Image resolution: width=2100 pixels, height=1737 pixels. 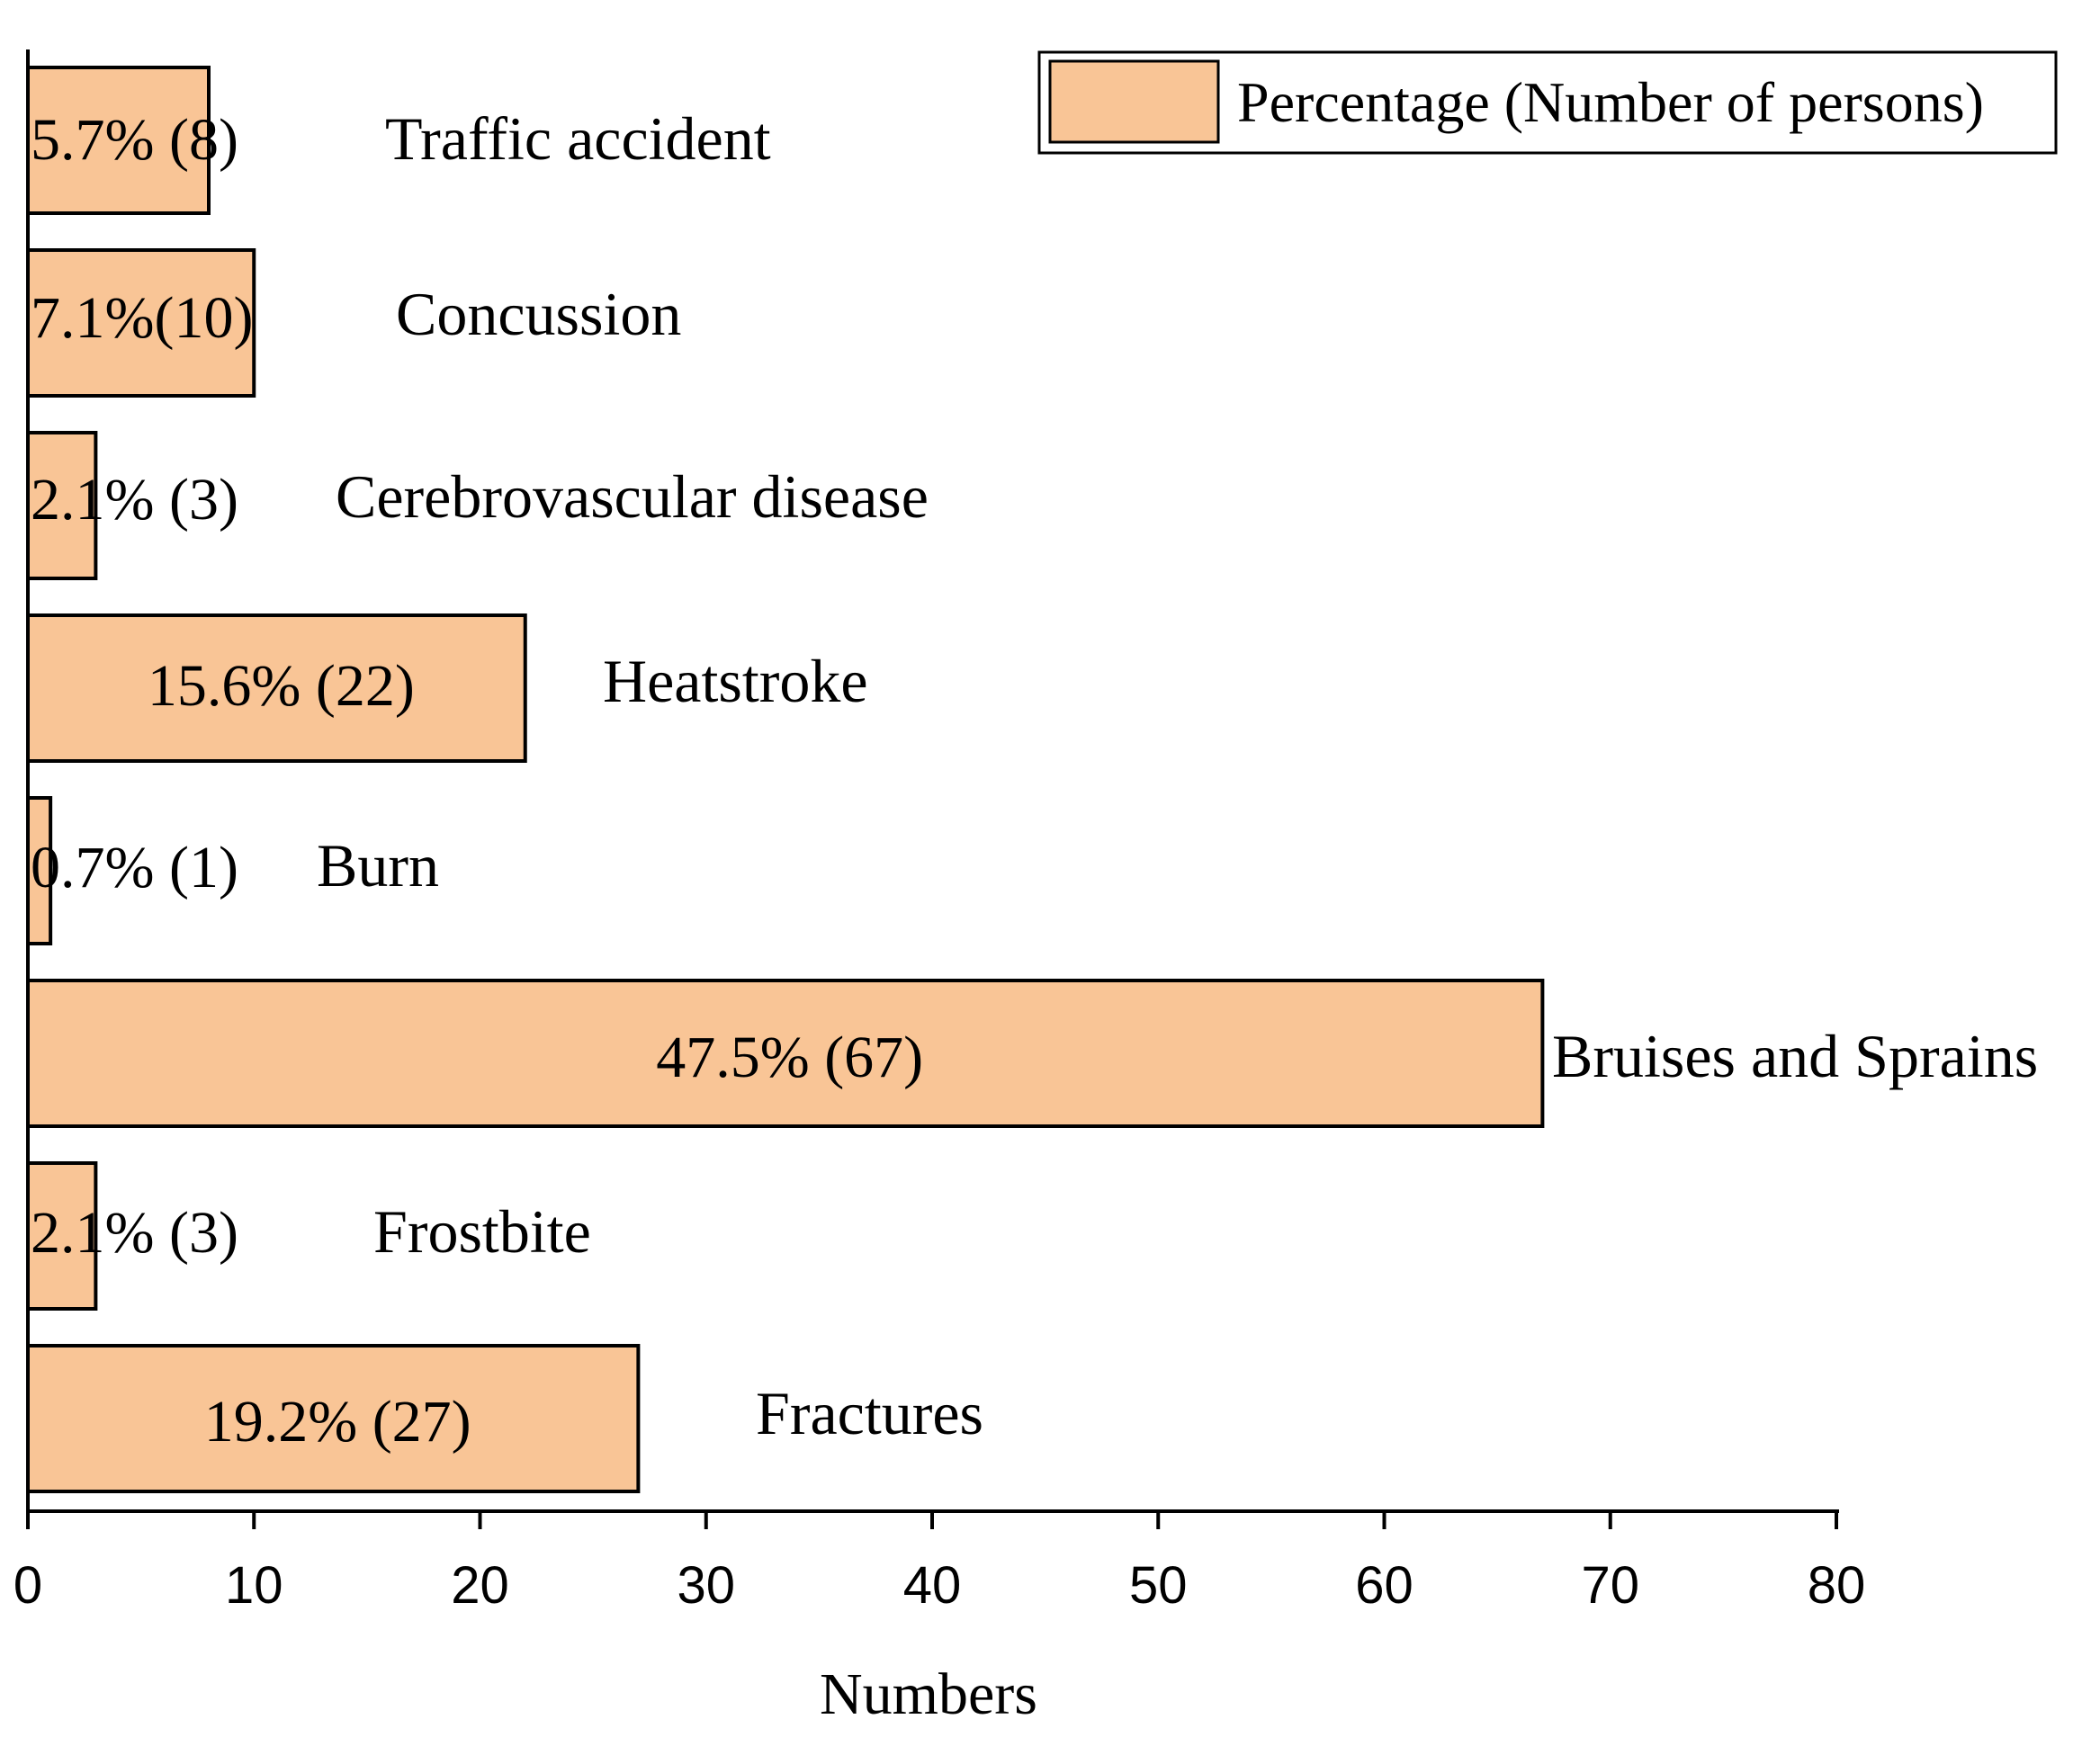 I want to click on data-label: 15.6% (22), so click(x=281, y=686).